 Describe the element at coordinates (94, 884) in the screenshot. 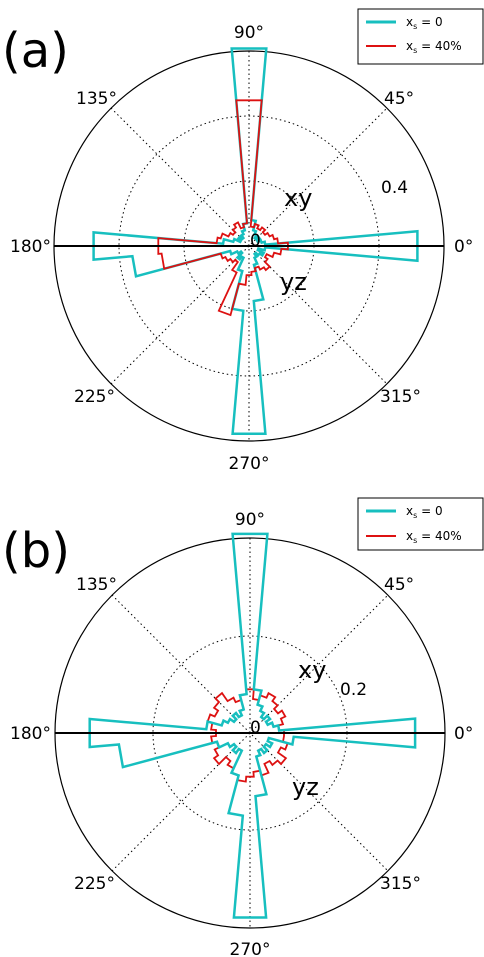

I see `panel-b-tick-225: 225°` at that location.